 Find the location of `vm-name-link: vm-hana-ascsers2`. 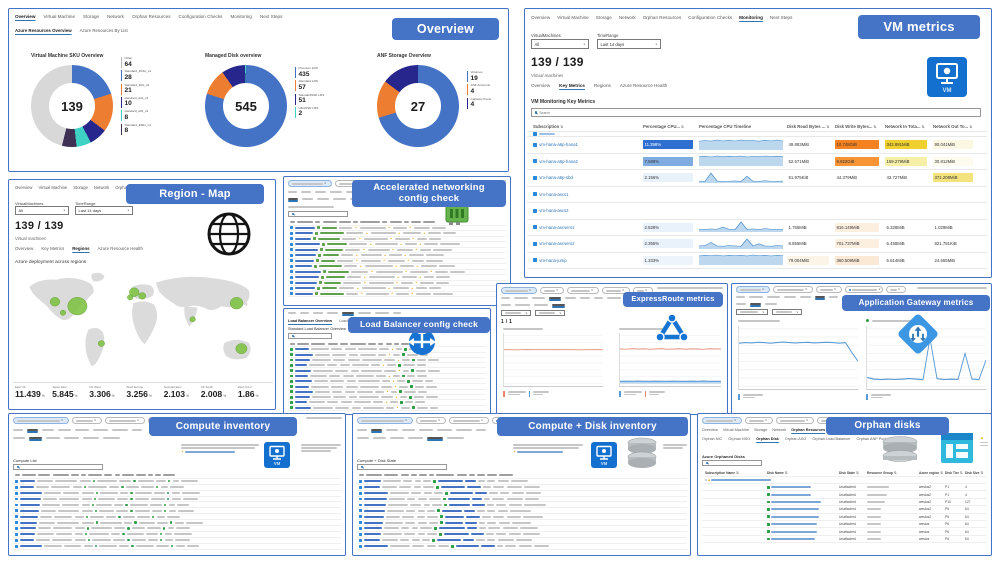

vm-name-link: vm-hana-ascsers2 is located at coordinates (557, 244).